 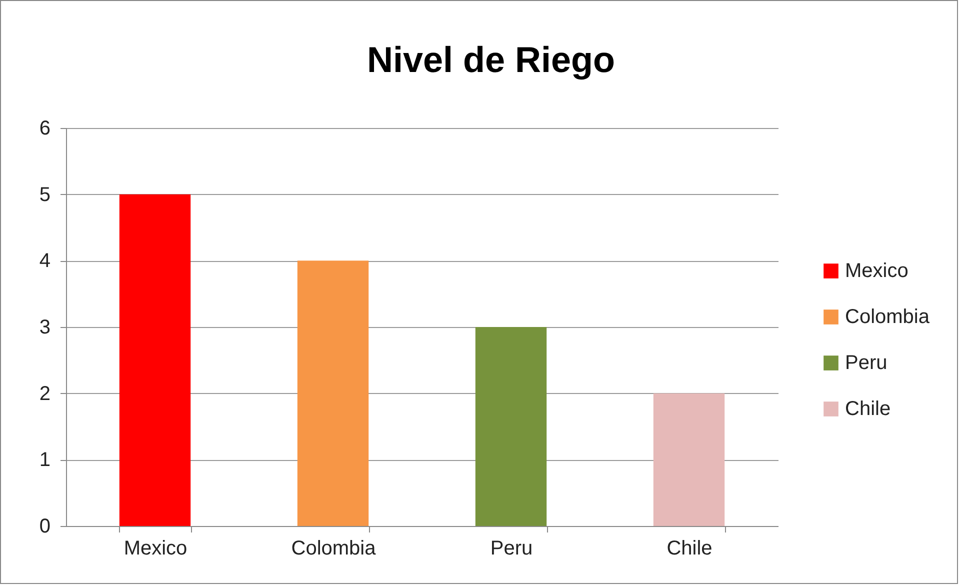 I want to click on y-tick-label: 1, so click(x=44, y=460).